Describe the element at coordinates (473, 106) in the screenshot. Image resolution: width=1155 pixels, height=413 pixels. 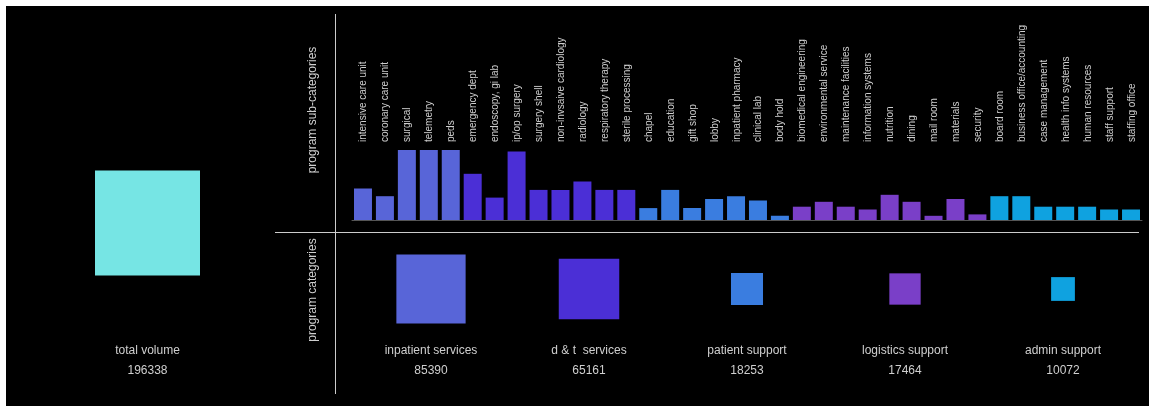
I see `x-tick-label: emergency dept` at that location.